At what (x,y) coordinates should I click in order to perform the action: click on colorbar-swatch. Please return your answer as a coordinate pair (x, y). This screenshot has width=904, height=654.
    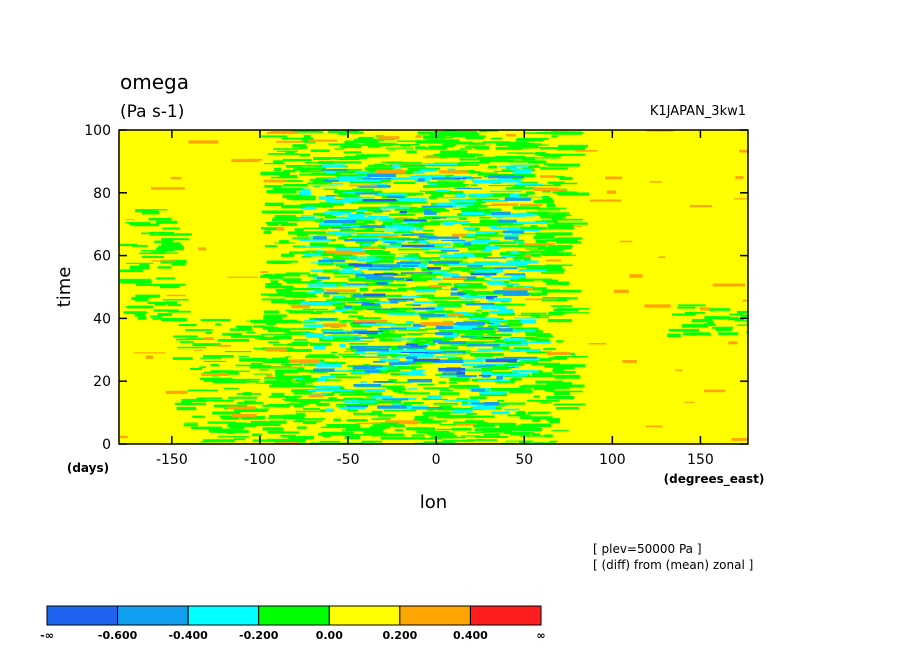
    Looking at the image, I should click on (82, 615).